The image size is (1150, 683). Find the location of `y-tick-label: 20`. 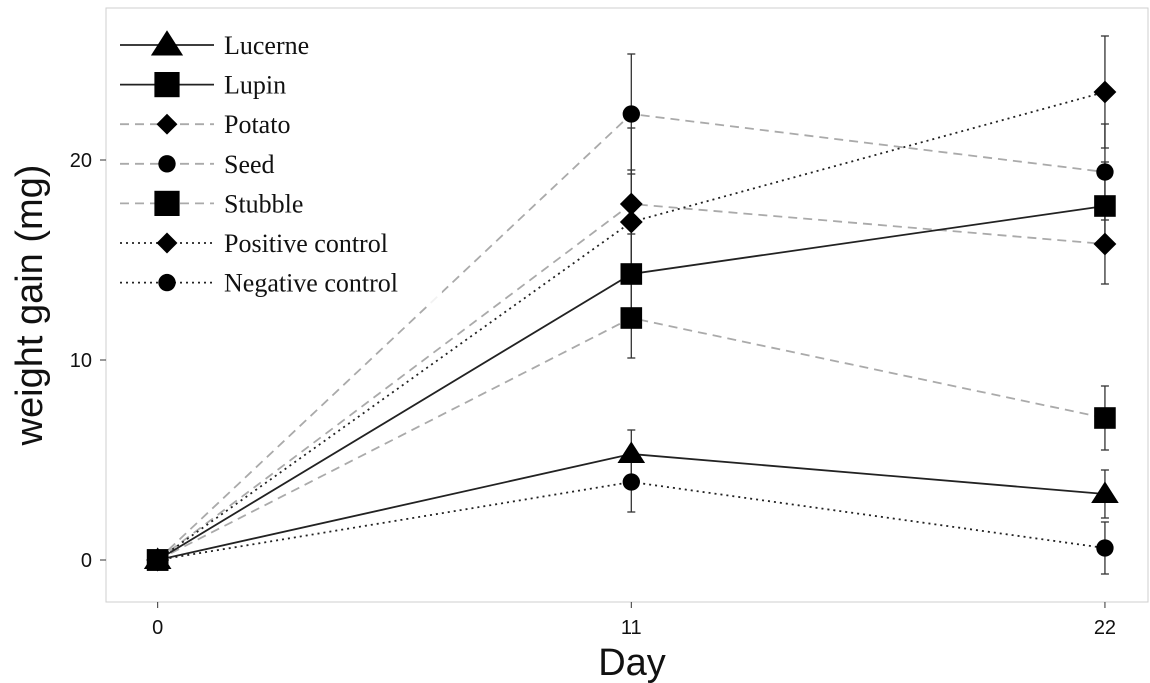

y-tick-label: 20 is located at coordinates (81, 161).